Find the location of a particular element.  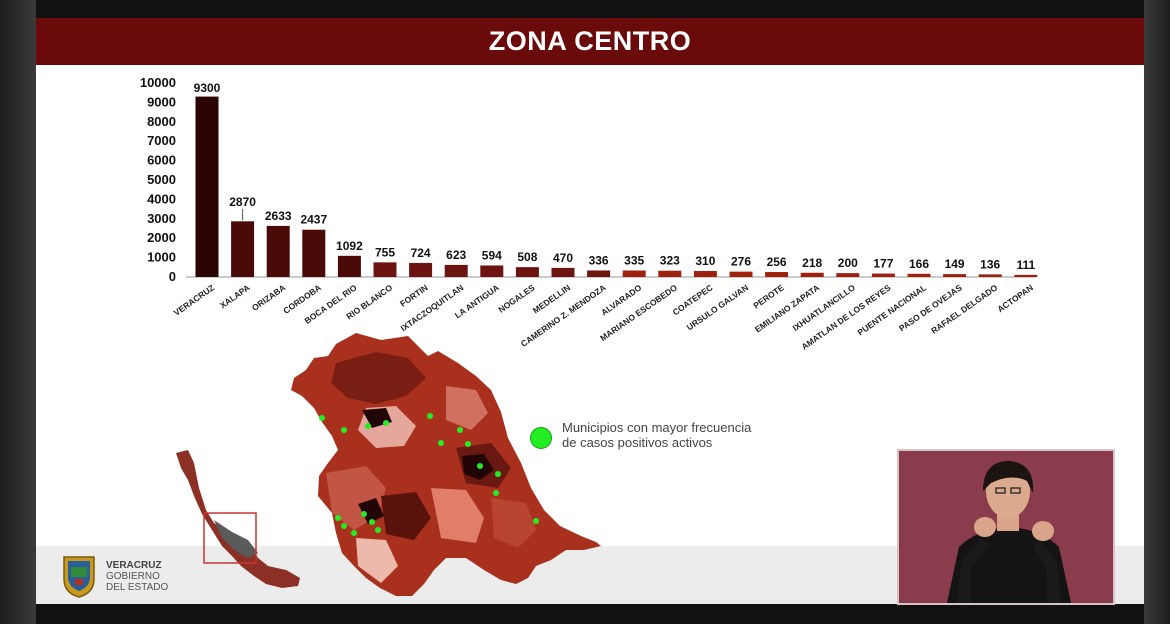

bar-emiliano-zapata is located at coordinates (812, 274).